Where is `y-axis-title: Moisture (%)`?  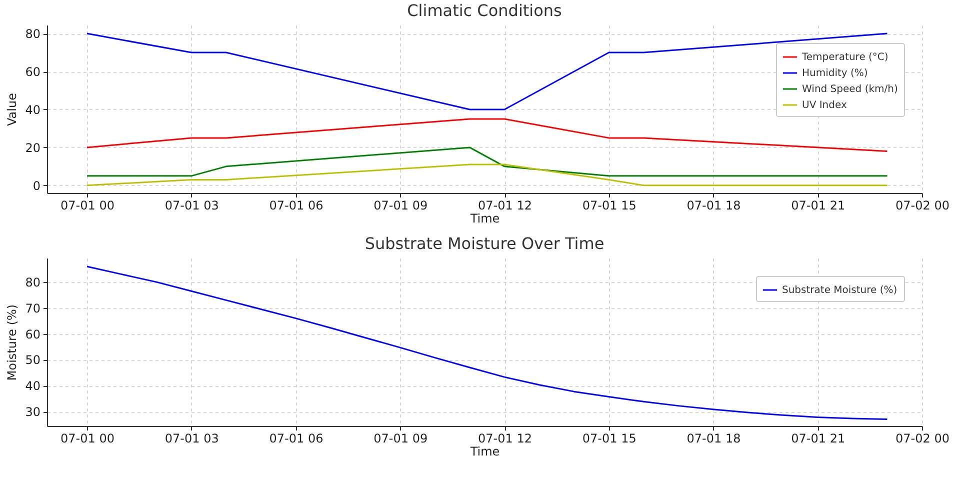 y-axis-title: Moisture (%) is located at coordinates (12, 342).